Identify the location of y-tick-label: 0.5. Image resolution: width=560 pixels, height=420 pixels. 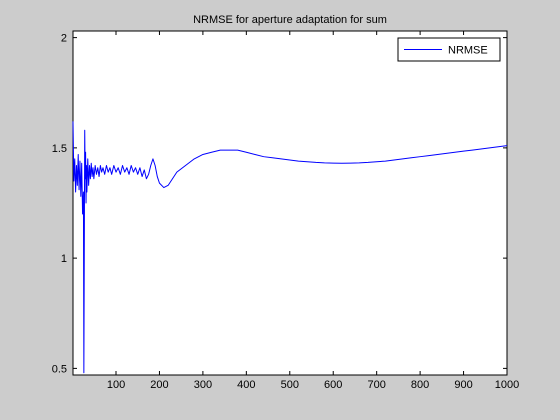
(59, 369).